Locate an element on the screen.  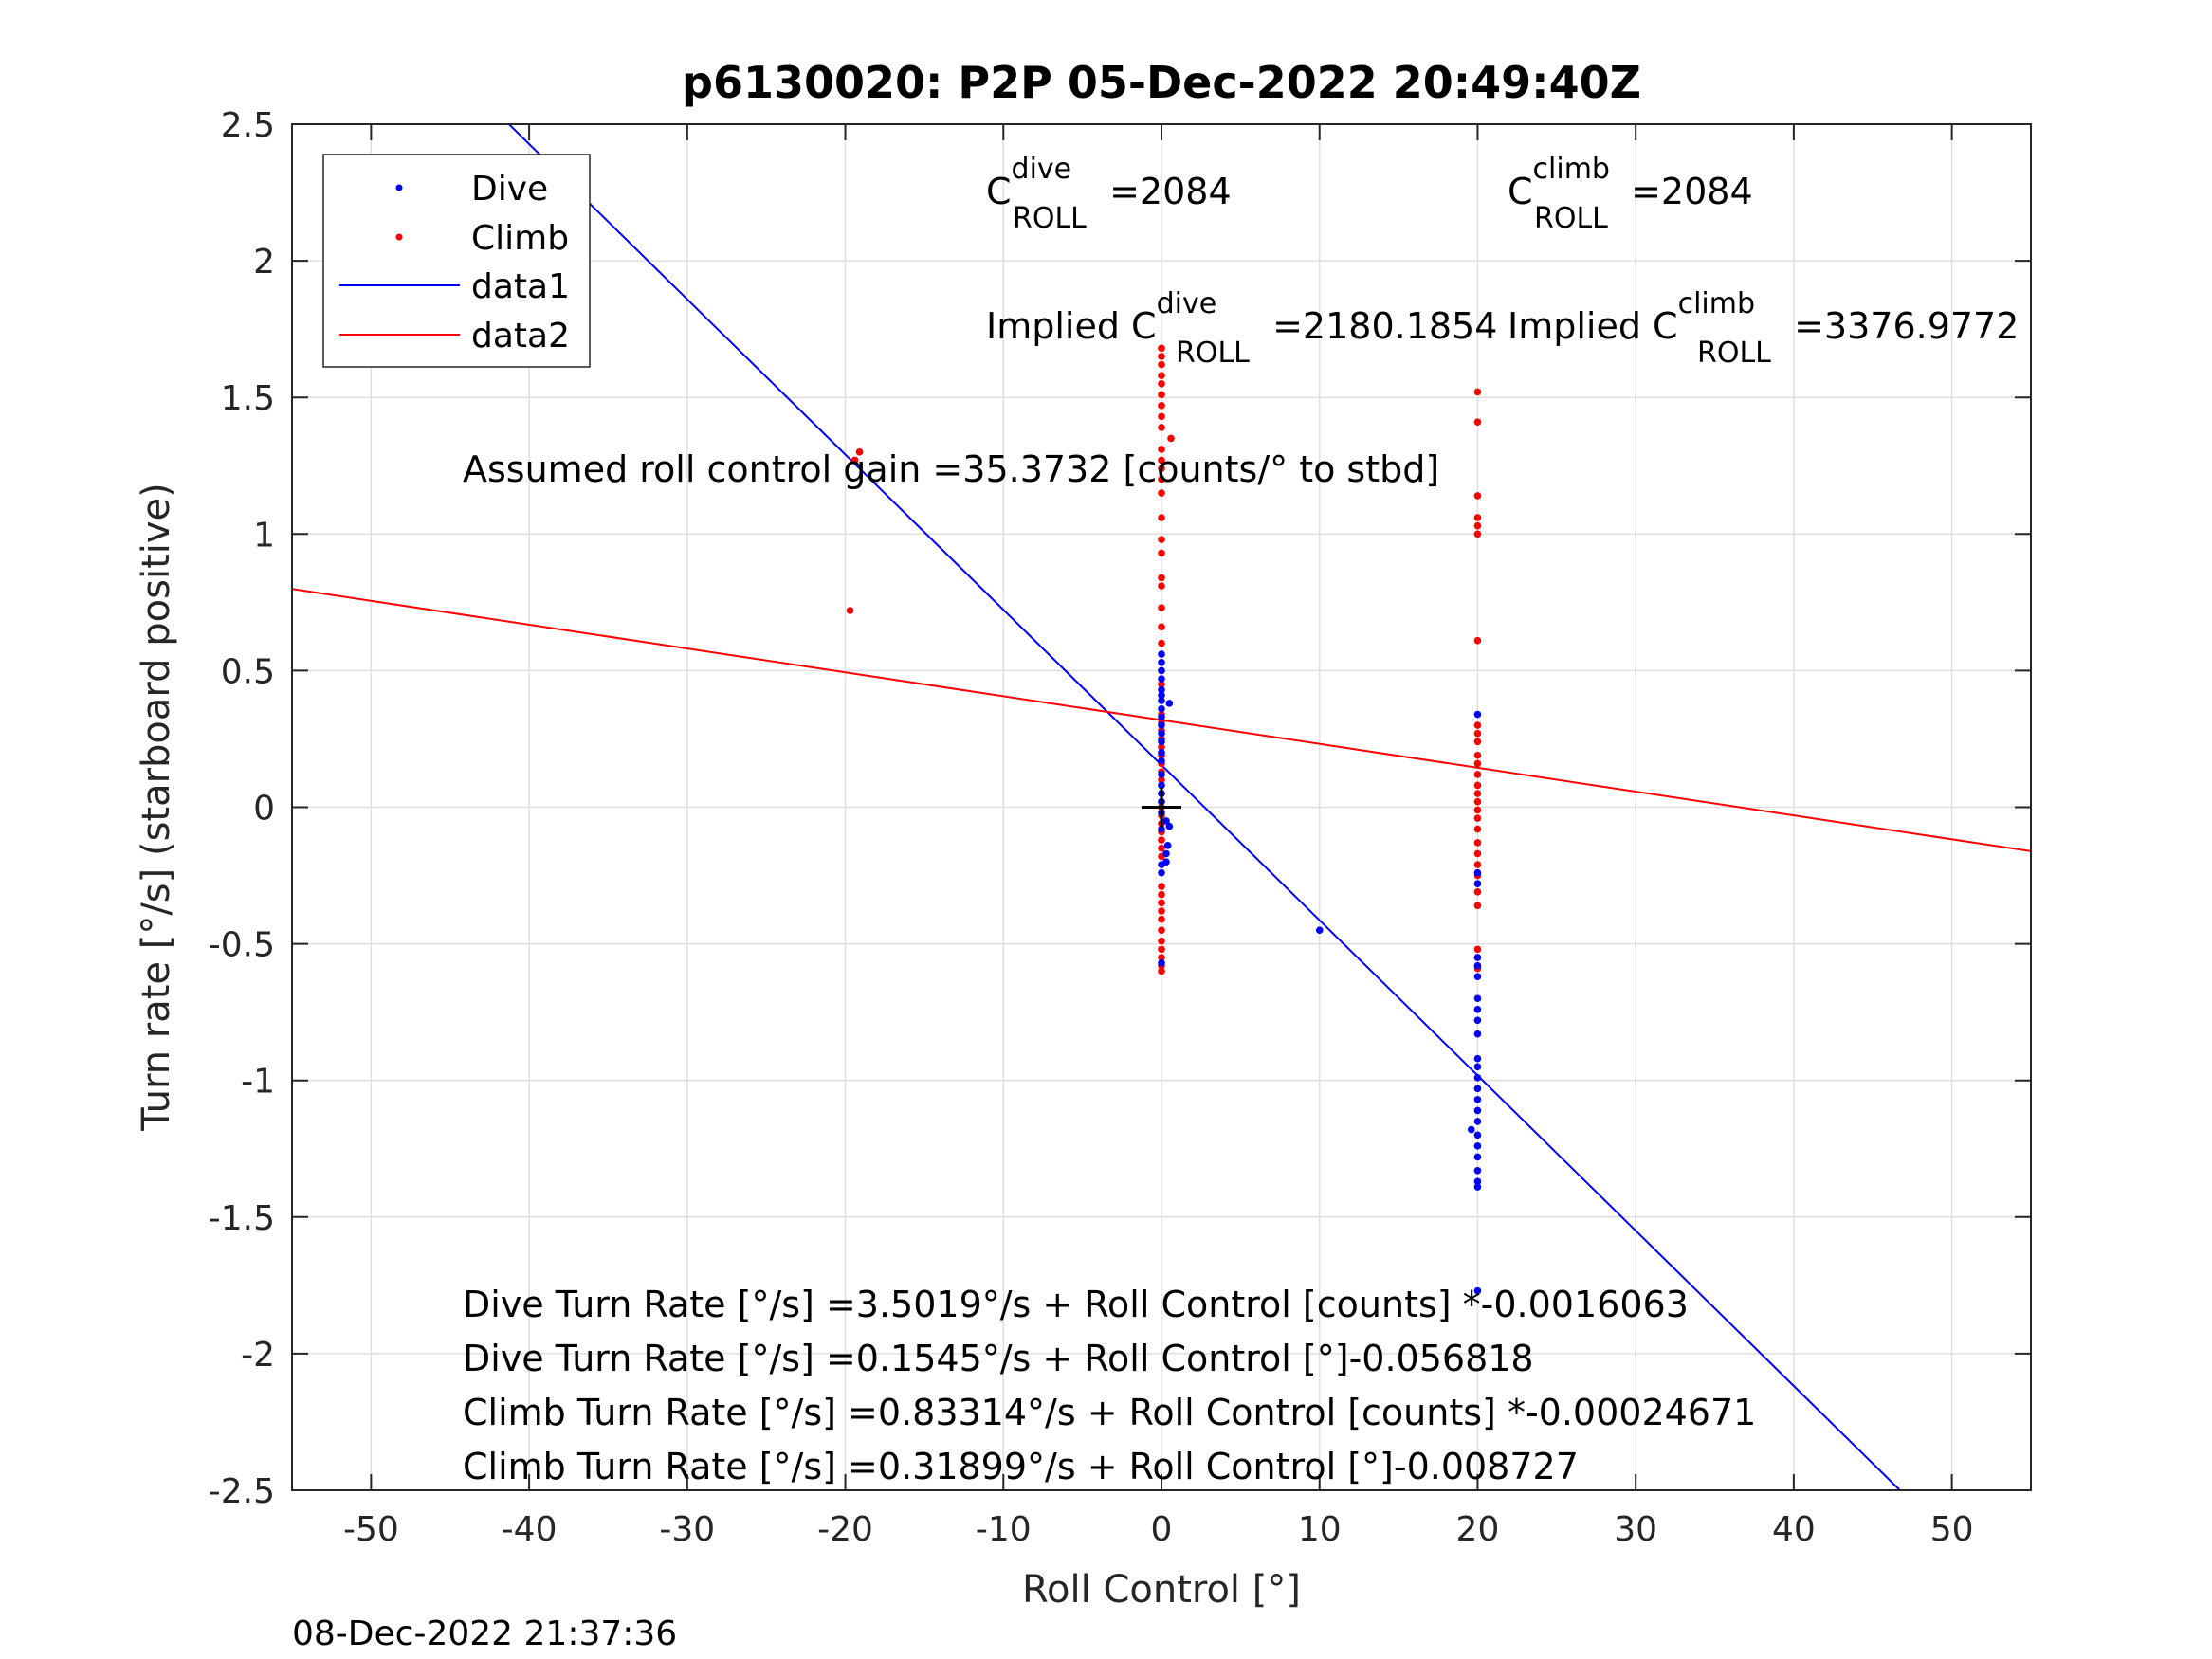
c-roll-dive-value: =2084 is located at coordinates (1165, 191).